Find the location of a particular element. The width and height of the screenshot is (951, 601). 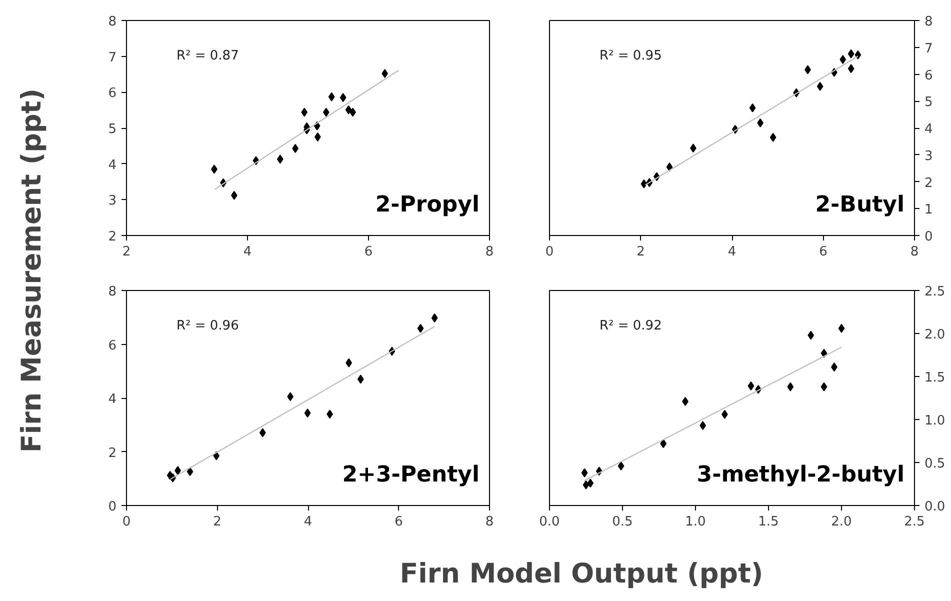

y2-tick-label: 7 is located at coordinates (928, 48).